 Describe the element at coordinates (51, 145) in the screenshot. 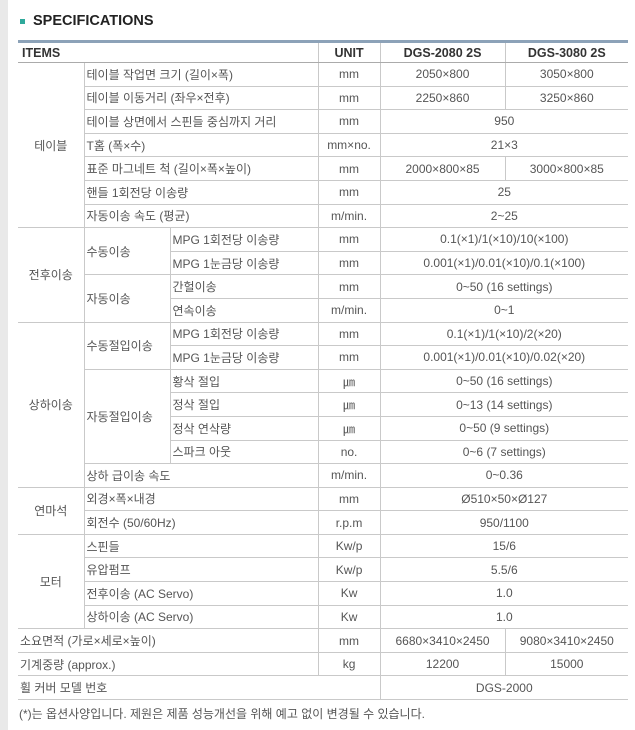

I see `group-cell: 테이블` at that location.